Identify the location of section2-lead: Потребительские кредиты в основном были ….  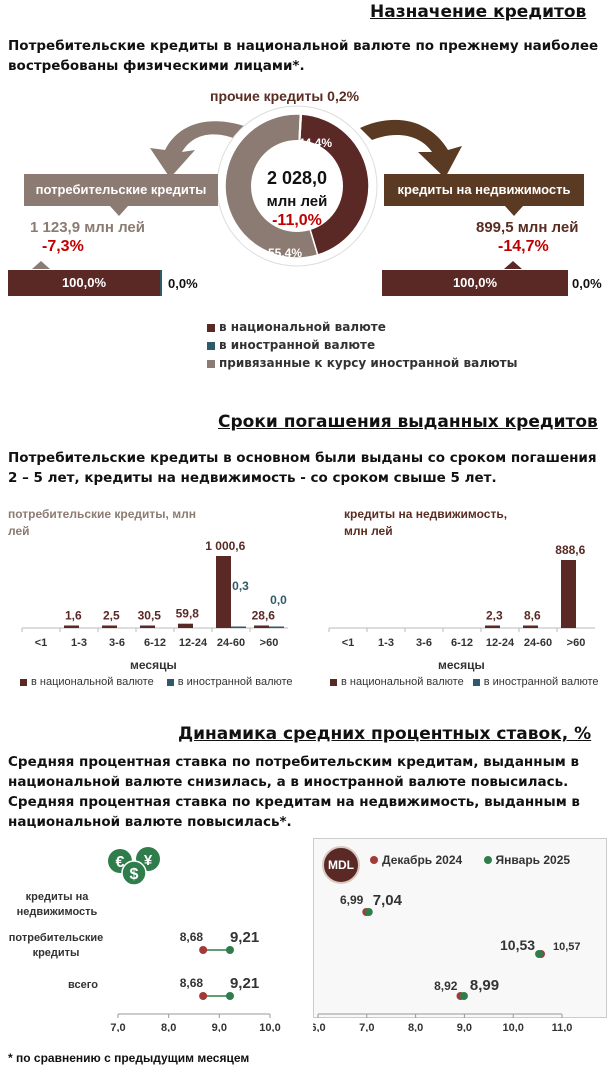
(302, 468).